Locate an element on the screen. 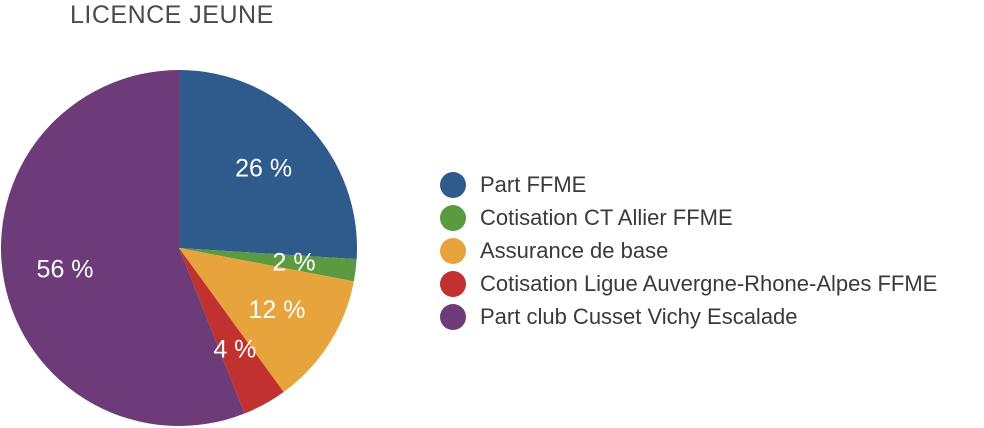 The width and height of the screenshot is (984, 428). legend-label: Cotisation CT Allier FFME is located at coordinates (606, 217).